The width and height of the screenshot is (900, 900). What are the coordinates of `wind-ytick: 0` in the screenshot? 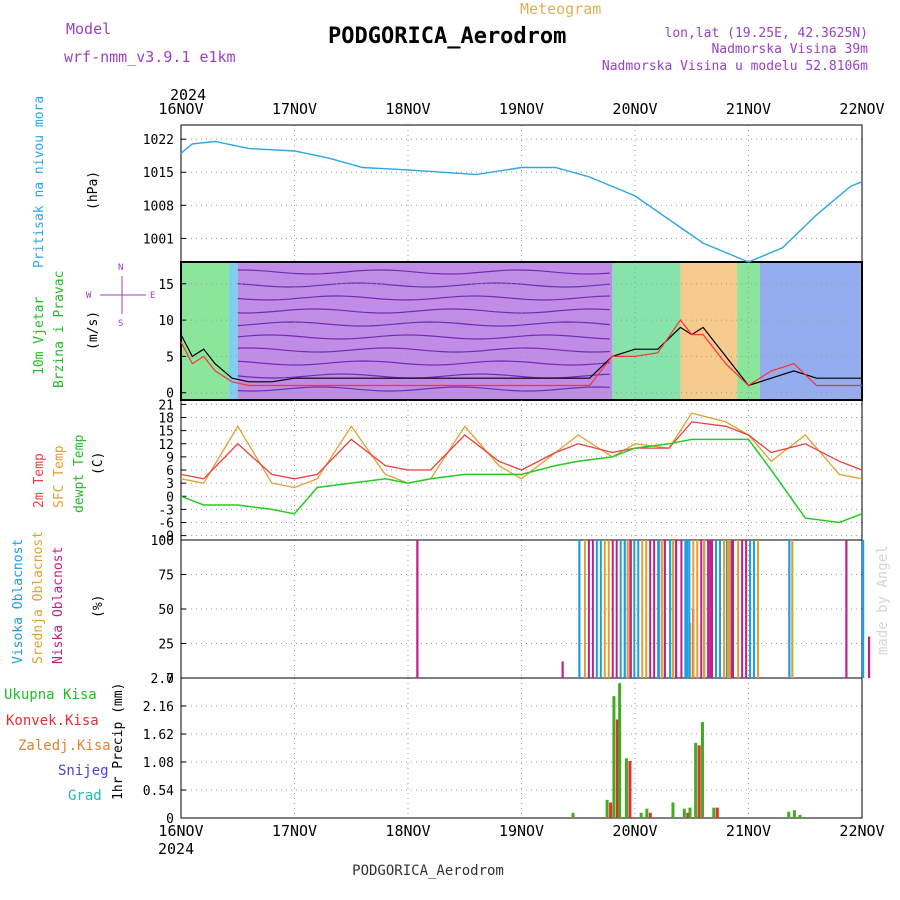 It's located at (170, 394).